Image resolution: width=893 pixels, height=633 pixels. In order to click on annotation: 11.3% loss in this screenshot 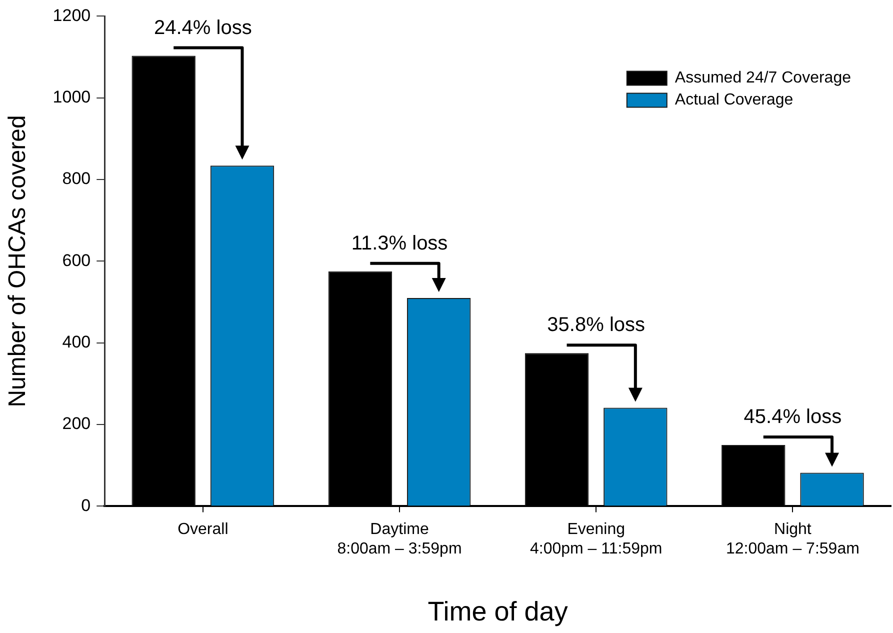, I will do `click(399, 243)`.